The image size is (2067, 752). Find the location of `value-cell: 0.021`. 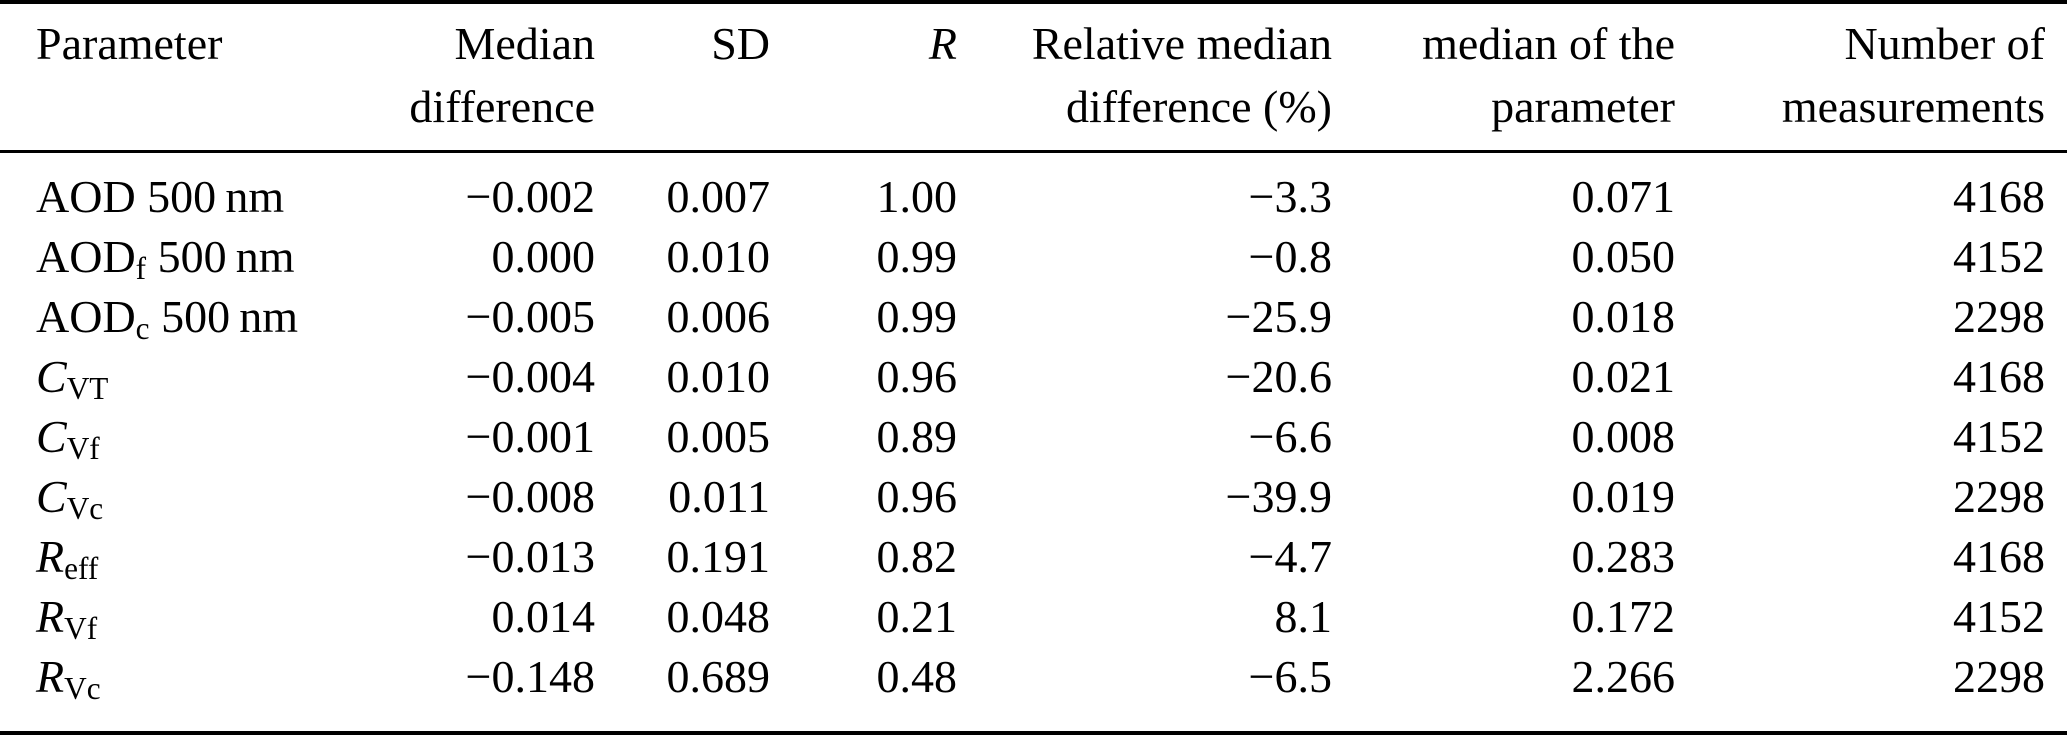

value-cell: 0.021 is located at coordinates (1623, 376).